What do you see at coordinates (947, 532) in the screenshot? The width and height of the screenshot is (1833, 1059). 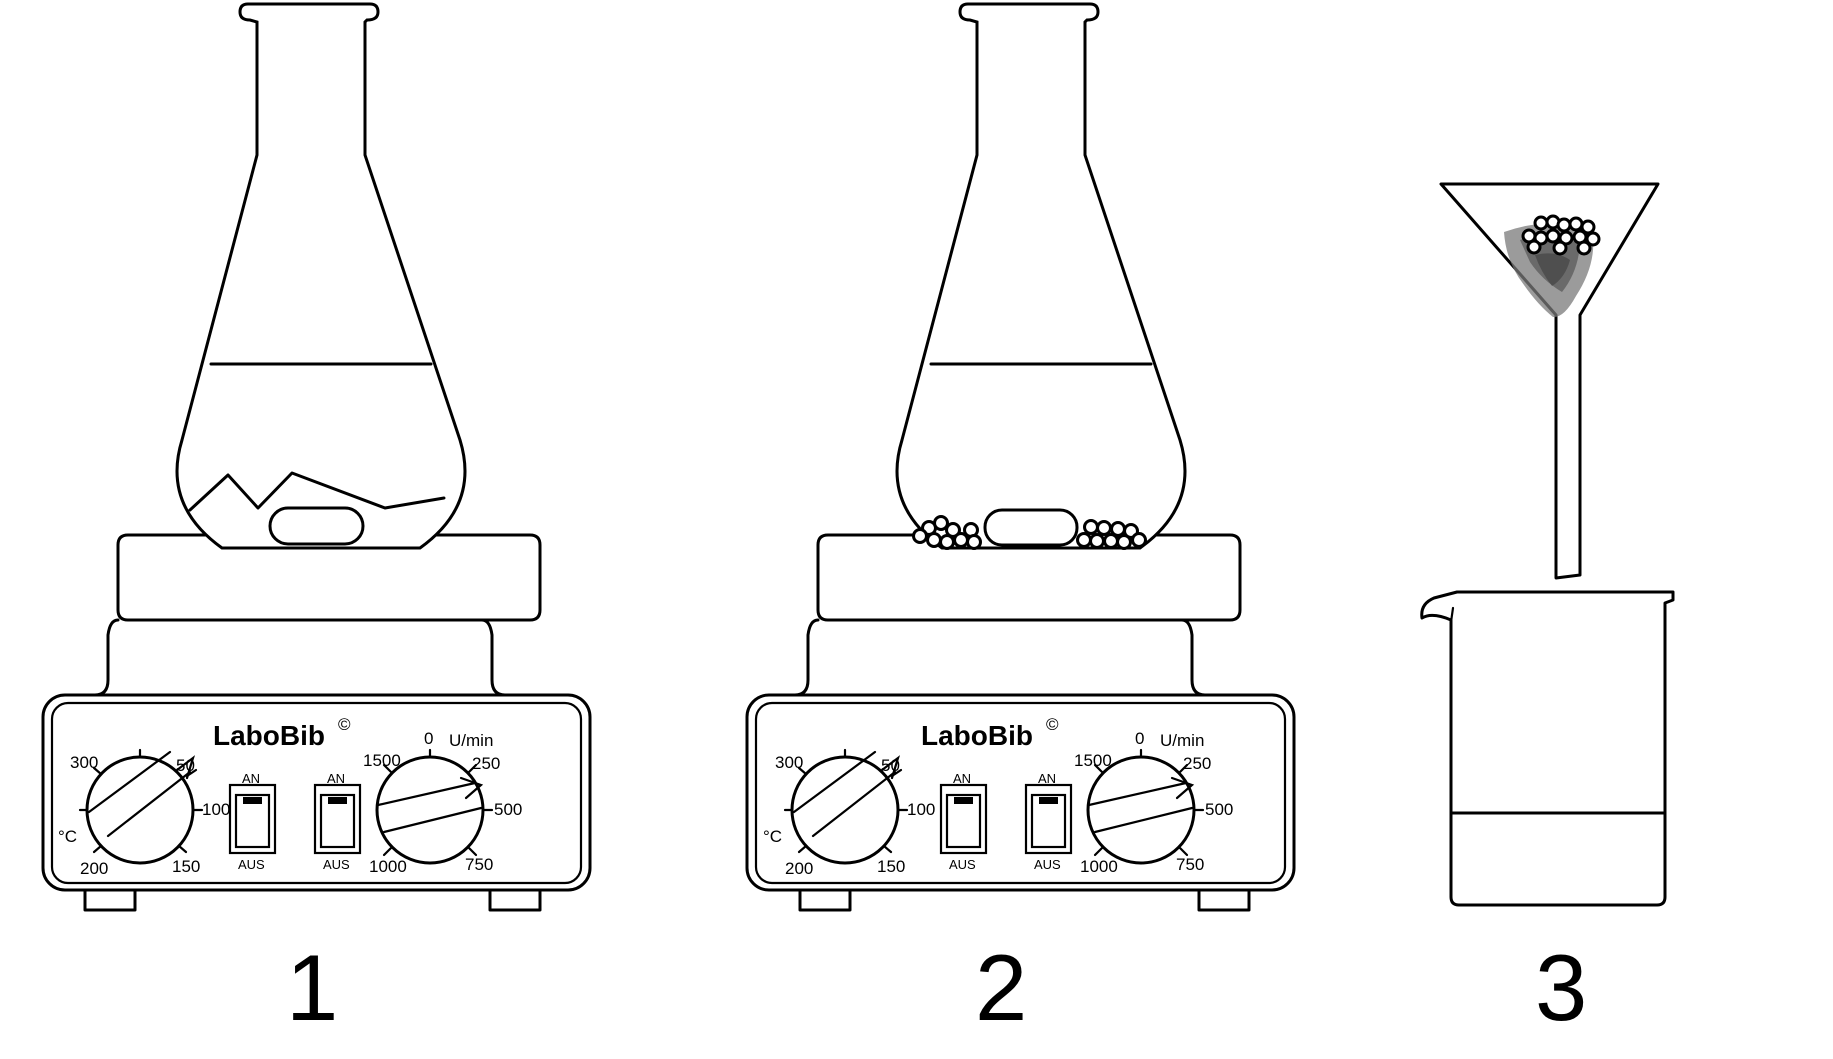 I see `crystal-pellets-left` at bounding box center [947, 532].